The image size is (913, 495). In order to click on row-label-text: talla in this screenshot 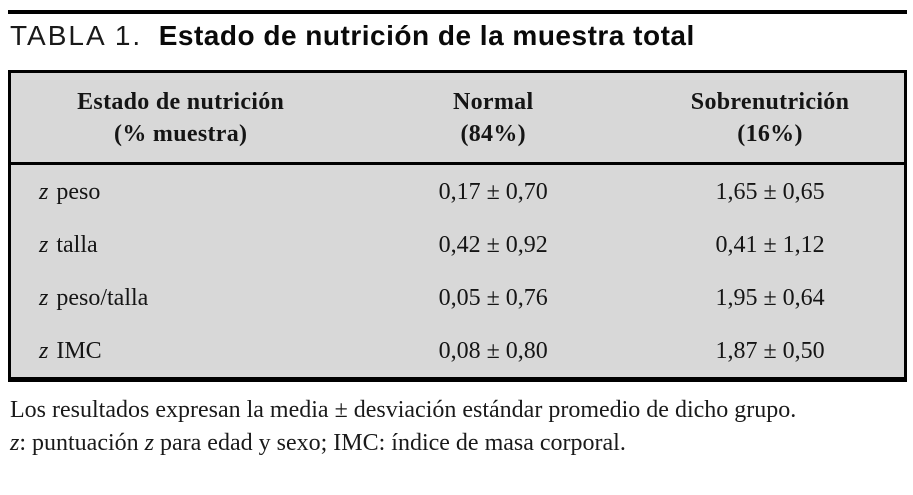, I will do `click(77, 245)`.